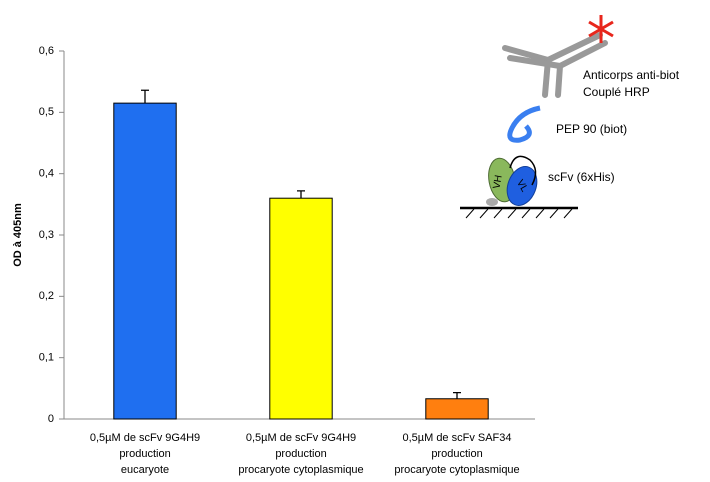 The height and width of the screenshot is (482, 710). What do you see at coordinates (522, 186) in the screenshot?
I see `annotation: VL` at bounding box center [522, 186].